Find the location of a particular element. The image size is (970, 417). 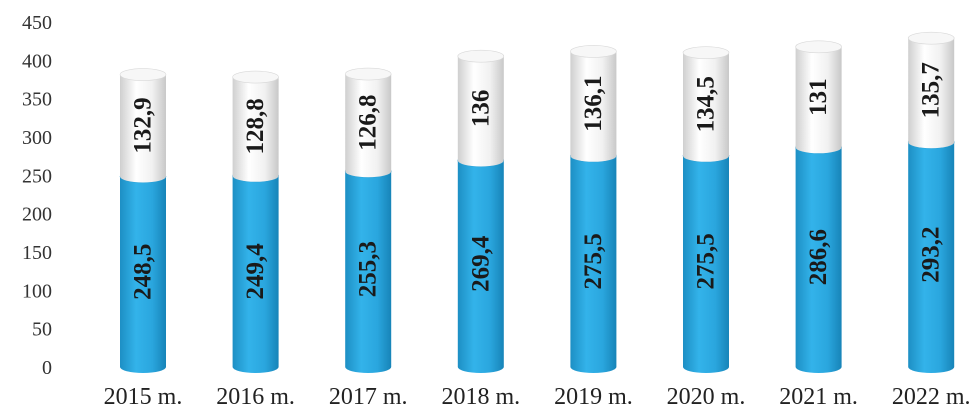

y-tick-label: 0 is located at coordinates (47, 368).